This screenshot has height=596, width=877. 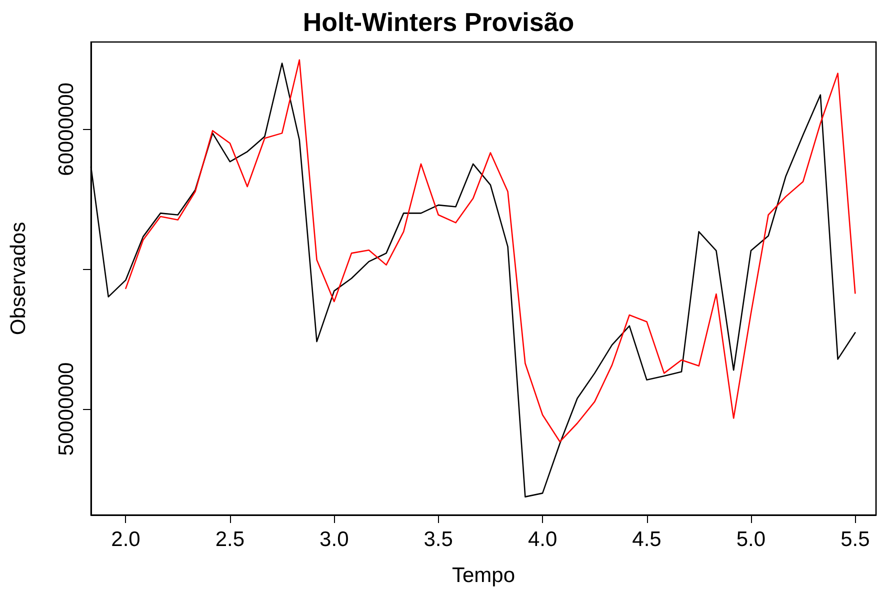 What do you see at coordinates (66, 409) in the screenshot?
I see `y-tick-label: 50000000` at bounding box center [66, 409].